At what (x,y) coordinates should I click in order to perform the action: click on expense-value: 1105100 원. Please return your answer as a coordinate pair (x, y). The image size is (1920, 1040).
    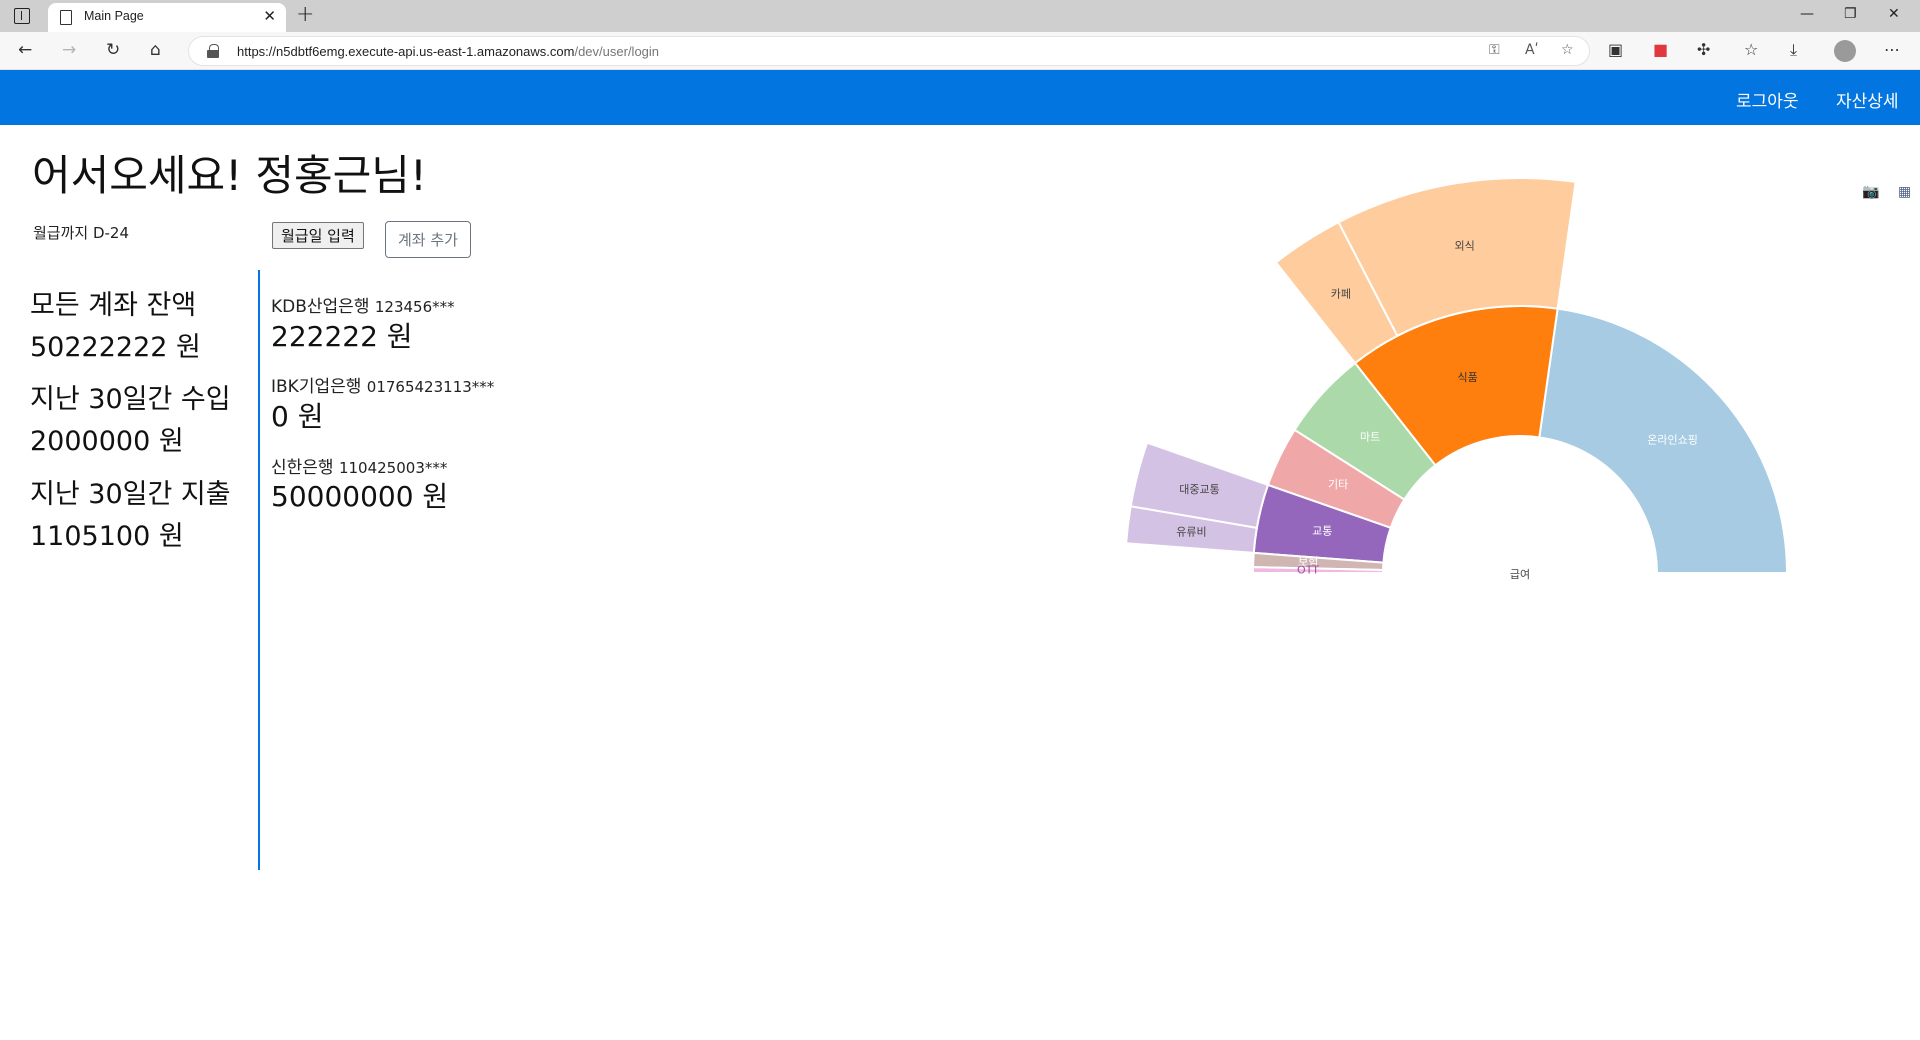
    Looking at the image, I should click on (107, 536).